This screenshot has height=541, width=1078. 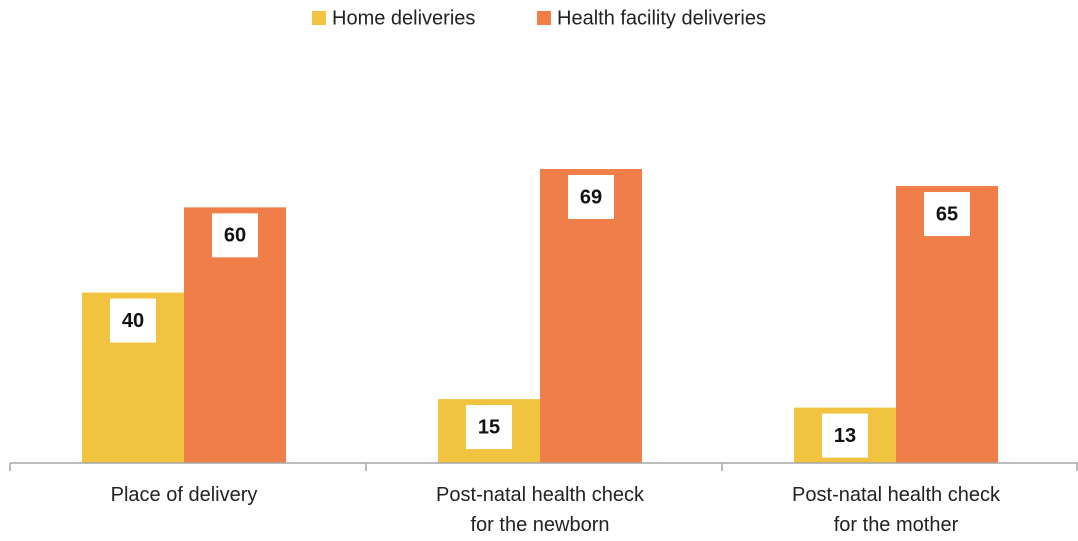 I want to click on legend-label: Home deliveries, so click(x=403, y=18).